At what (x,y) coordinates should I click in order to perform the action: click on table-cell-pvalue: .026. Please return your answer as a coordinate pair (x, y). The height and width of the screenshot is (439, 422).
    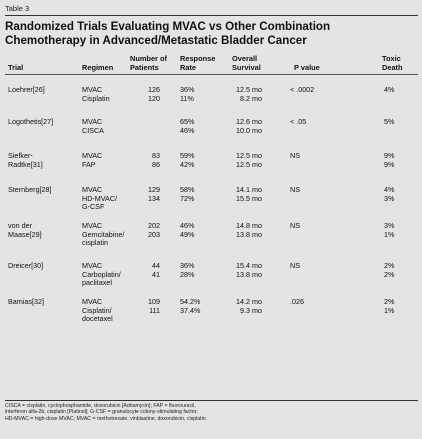
    Looking at the image, I should click on (310, 302).